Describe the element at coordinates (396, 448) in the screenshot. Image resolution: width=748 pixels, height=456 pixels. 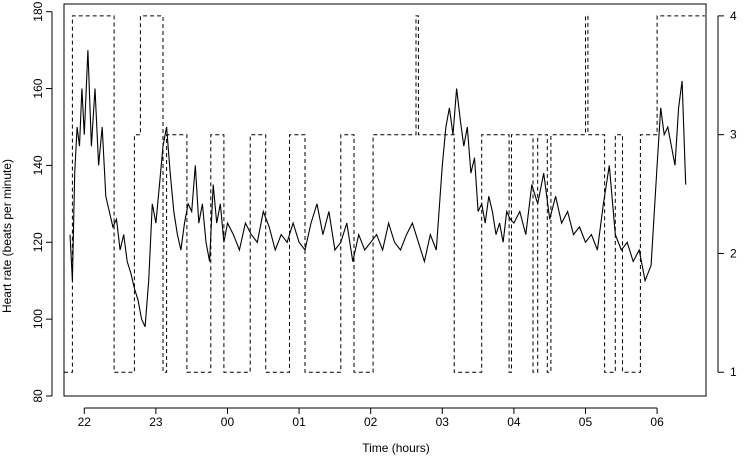
I see `x-axis-title: Time (hours)` at that location.